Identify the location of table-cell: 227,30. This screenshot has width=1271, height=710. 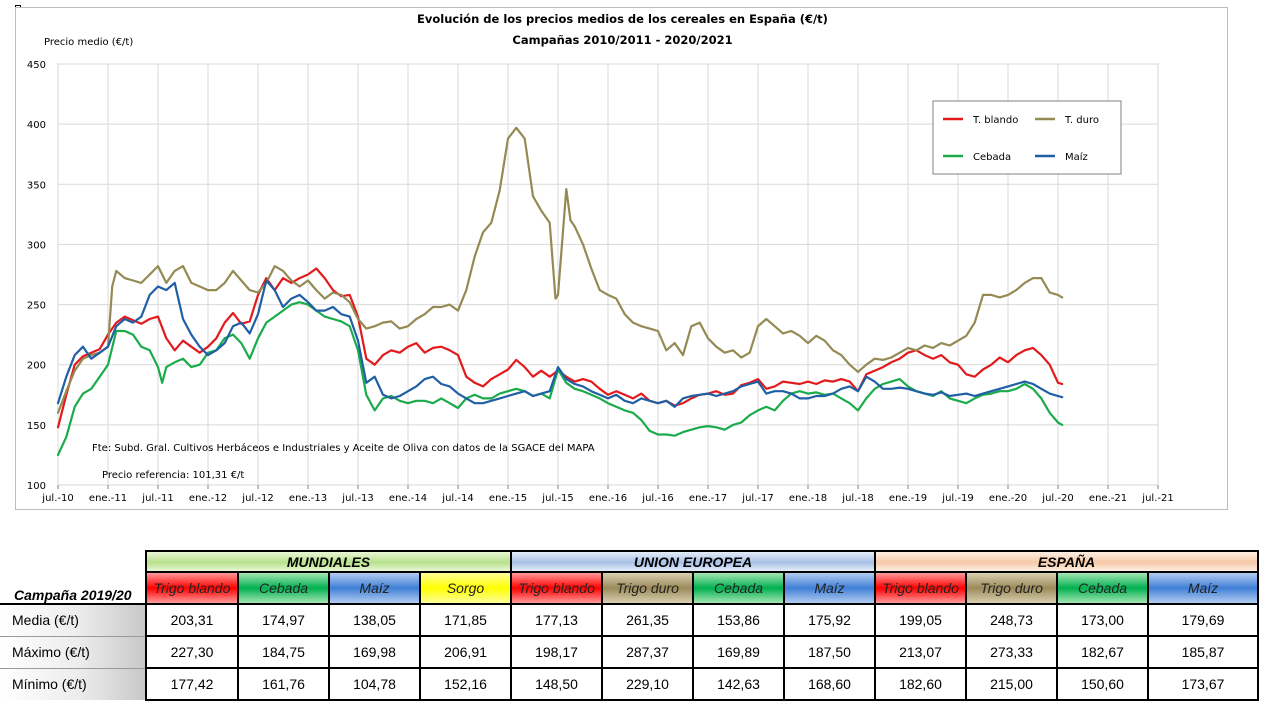
(192, 652).